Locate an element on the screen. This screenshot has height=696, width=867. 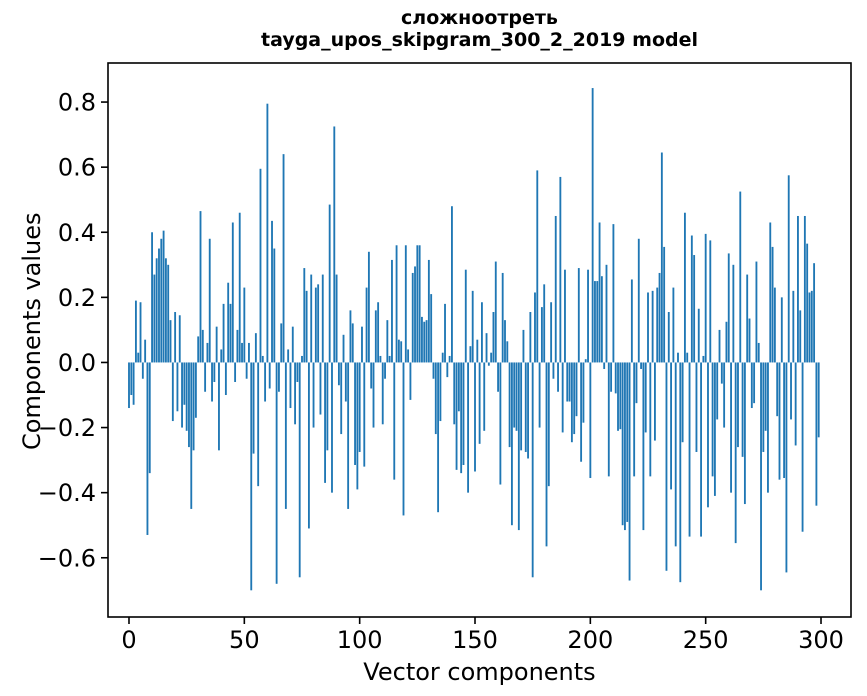
y-tick-label: 0.6 is located at coordinates (77, 168).